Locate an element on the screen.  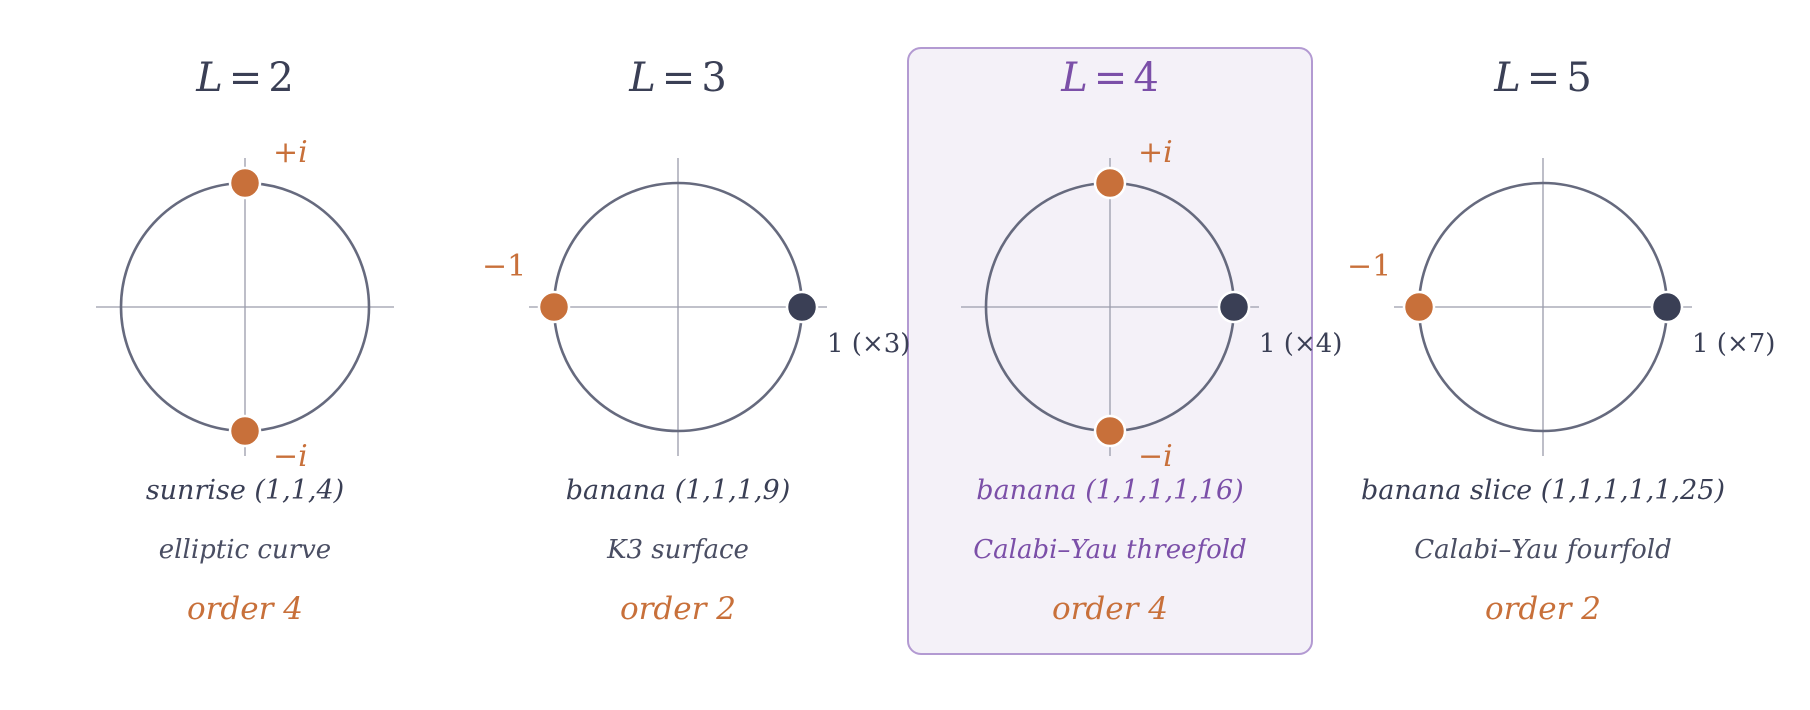
panel-4-order: order 2 is located at coordinates (1543, 609).